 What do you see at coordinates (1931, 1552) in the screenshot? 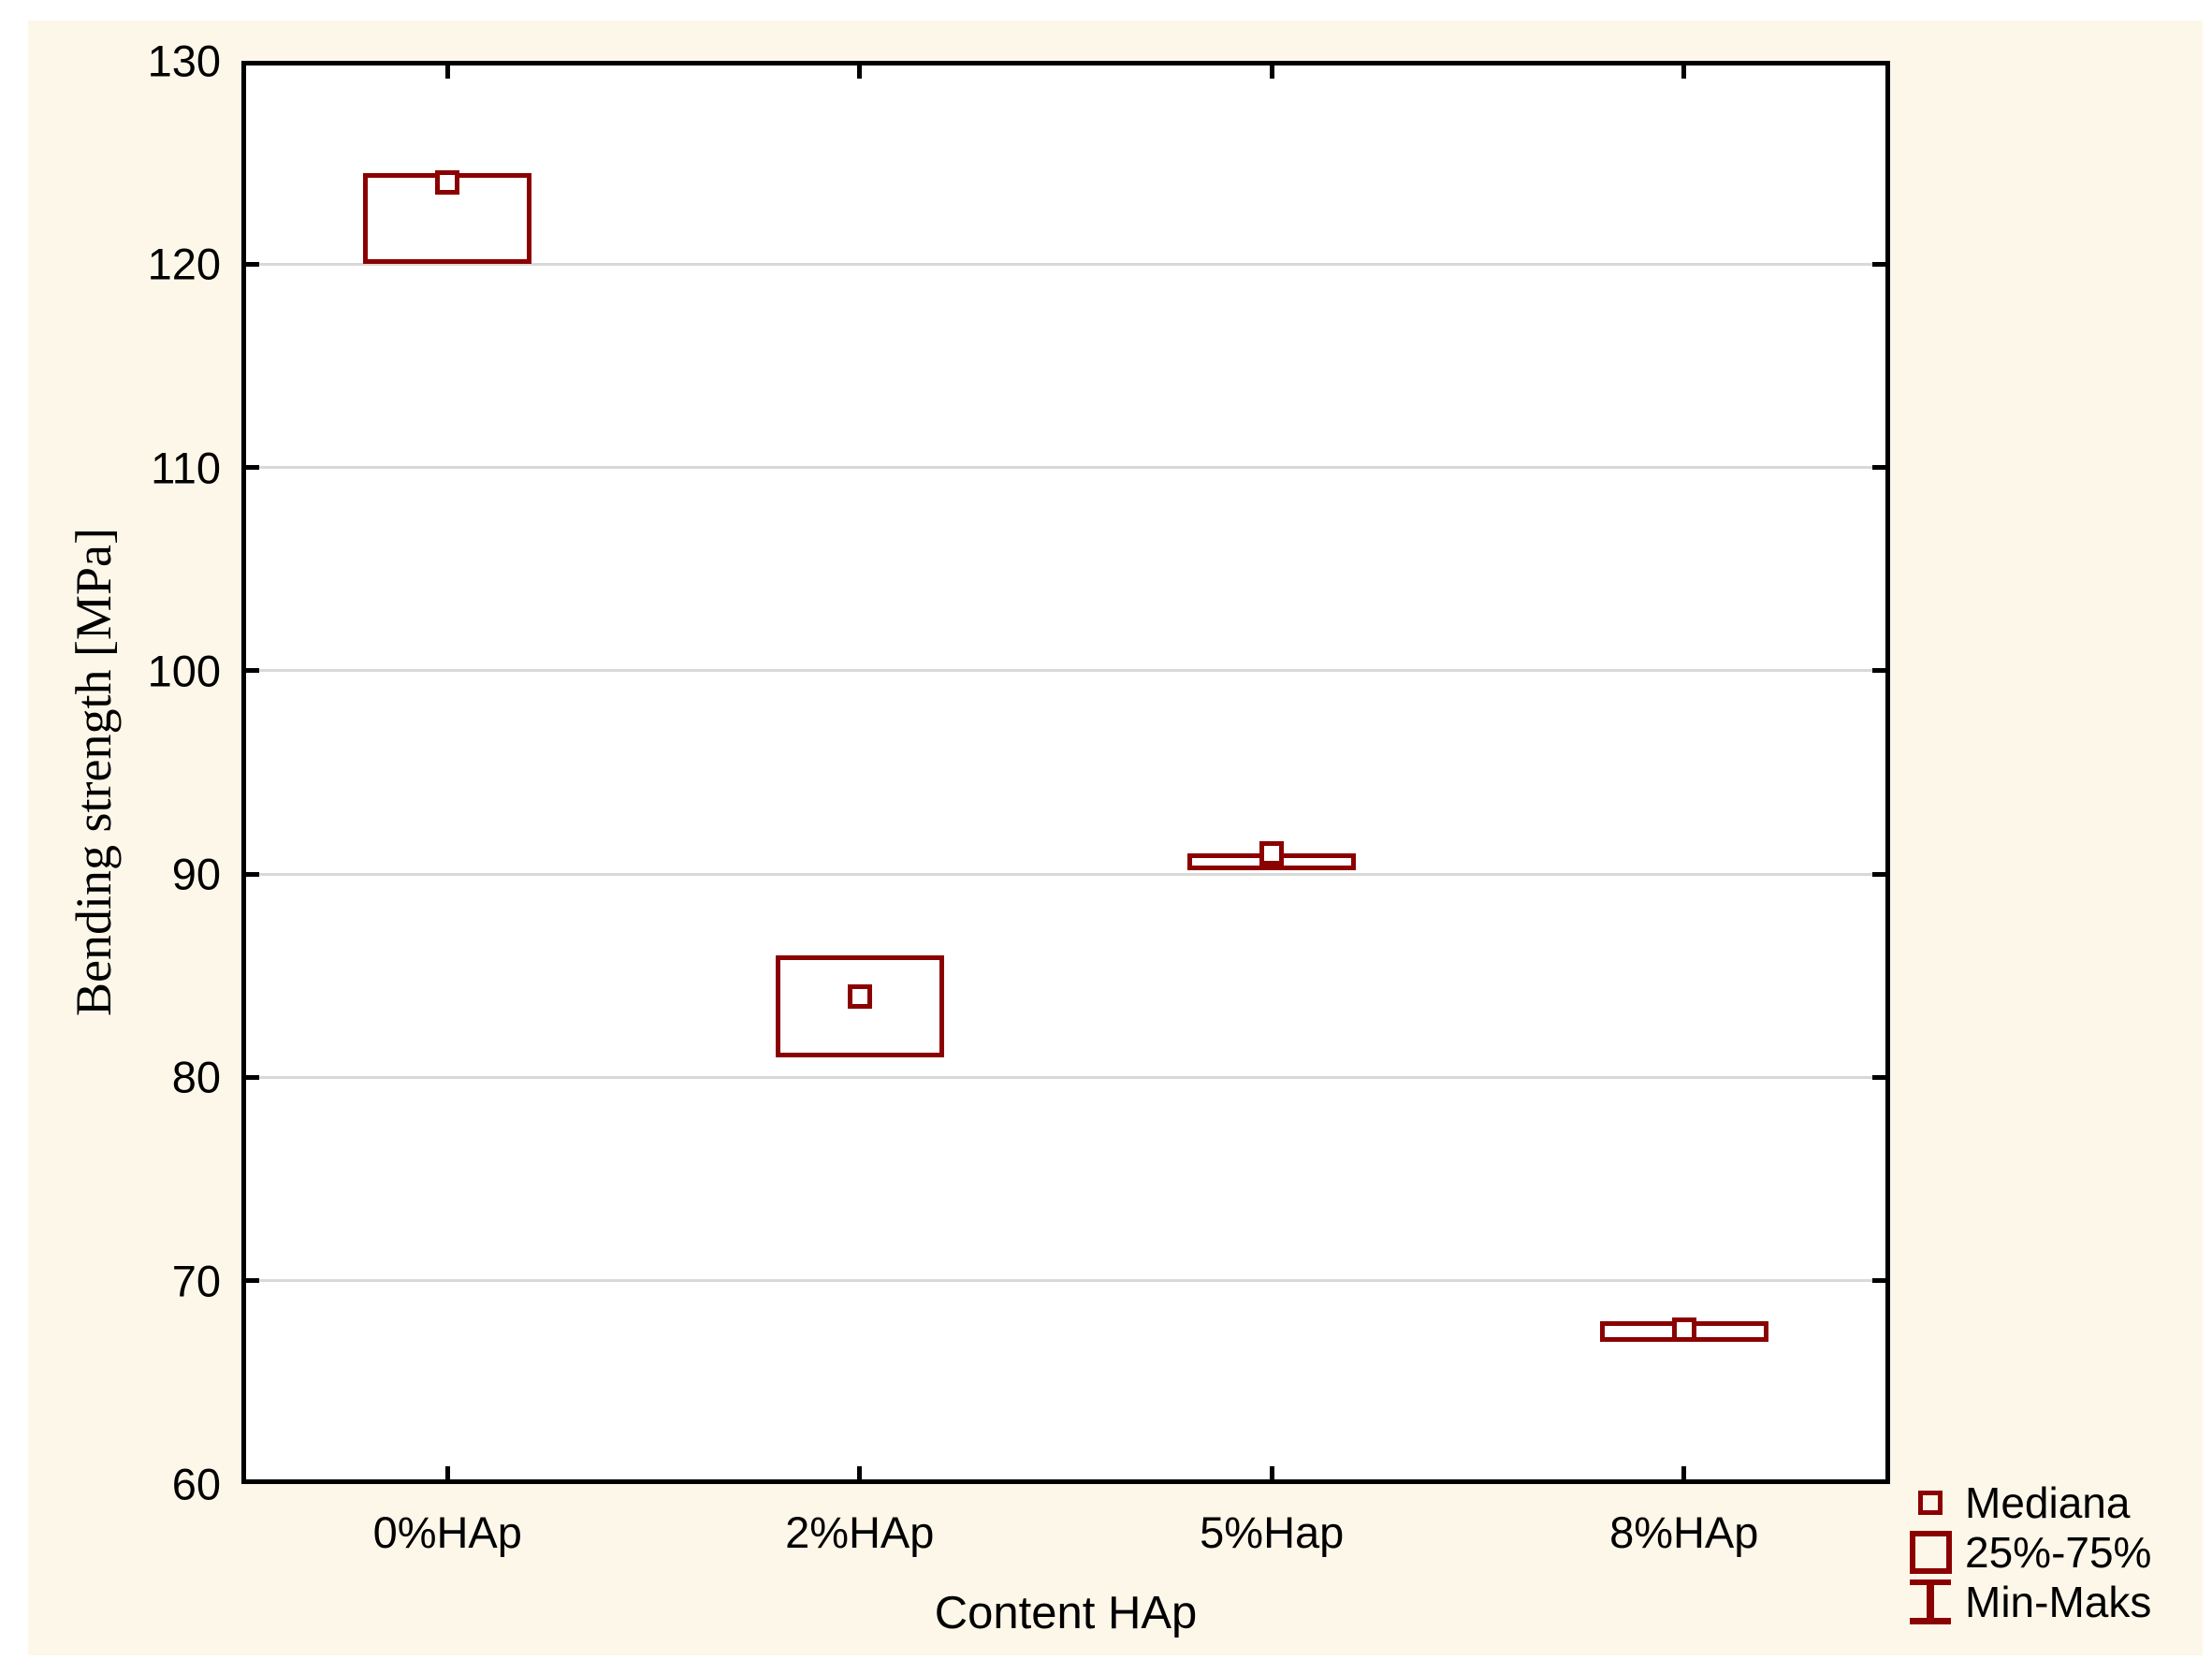
I see `iqr-box-icon` at bounding box center [1931, 1552].